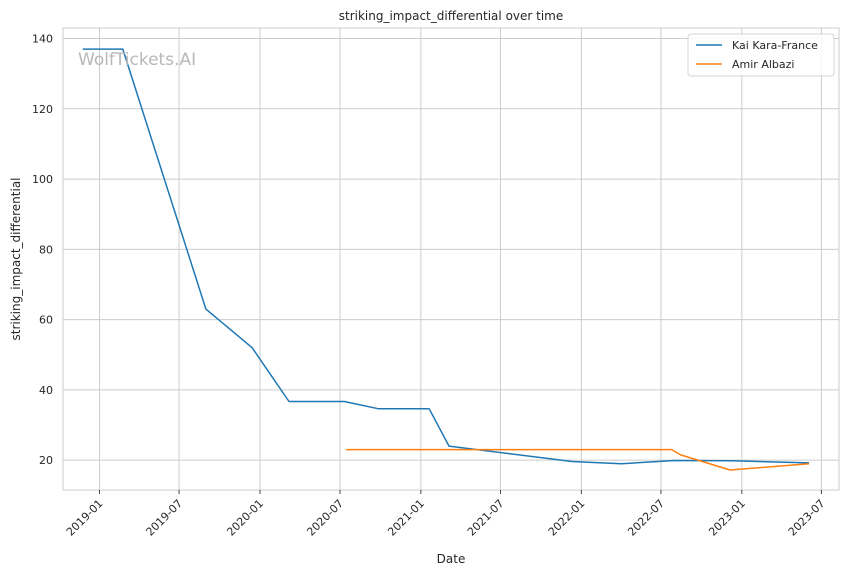  Describe the element at coordinates (578, 459) in the screenshot. I see `series-line-amir-albazi` at that location.